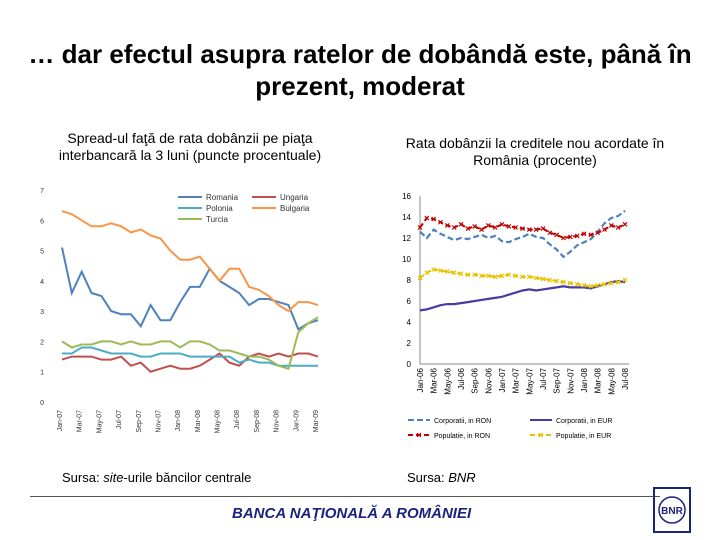  What do you see at coordinates (316, 421) in the screenshot?
I see `left-x-tick-label: Mar-09` at bounding box center [316, 421].